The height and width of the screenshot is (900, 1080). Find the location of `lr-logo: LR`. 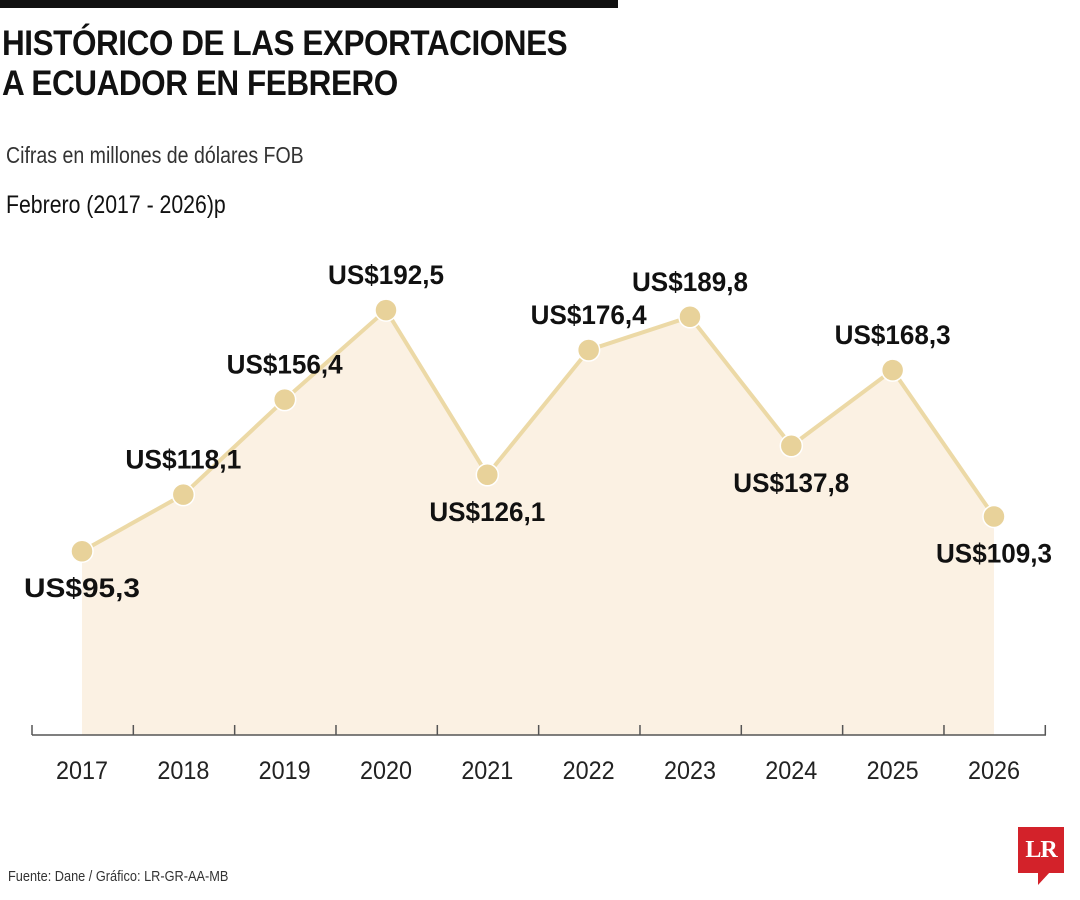

lr-logo: LR is located at coordinates (1041, 850).